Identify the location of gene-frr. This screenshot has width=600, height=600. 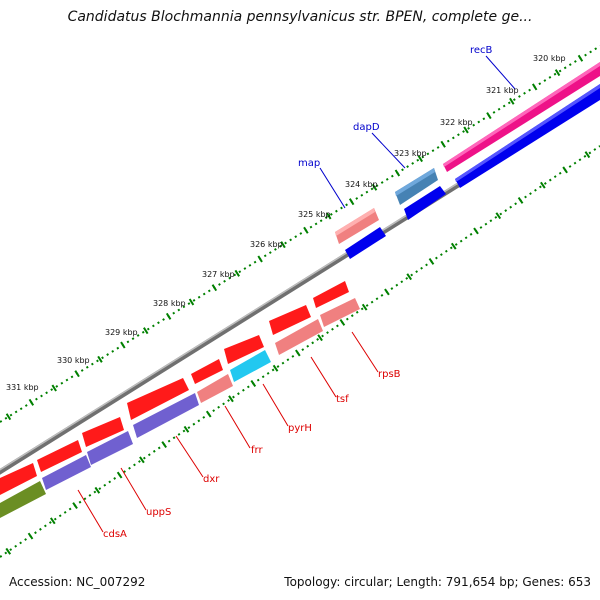
(215, 388).